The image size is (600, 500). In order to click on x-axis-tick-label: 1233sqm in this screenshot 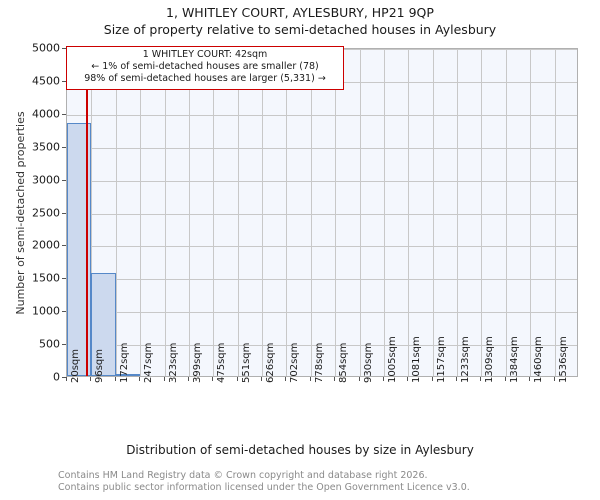, I will do `click(466, 359)`.